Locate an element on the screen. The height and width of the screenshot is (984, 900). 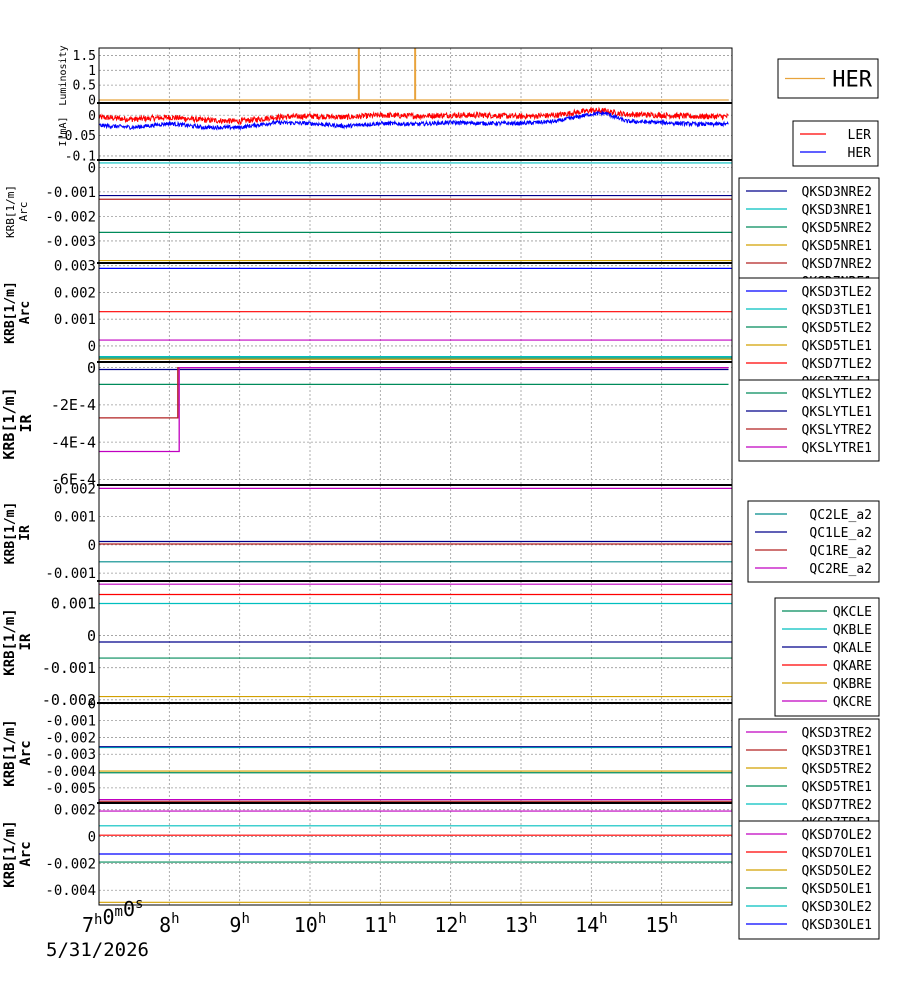
legend: QC2LE_a2 QC1LE_a2 QC1RE_a2 QC2RE_a2 is located at coordinates (813, 541).